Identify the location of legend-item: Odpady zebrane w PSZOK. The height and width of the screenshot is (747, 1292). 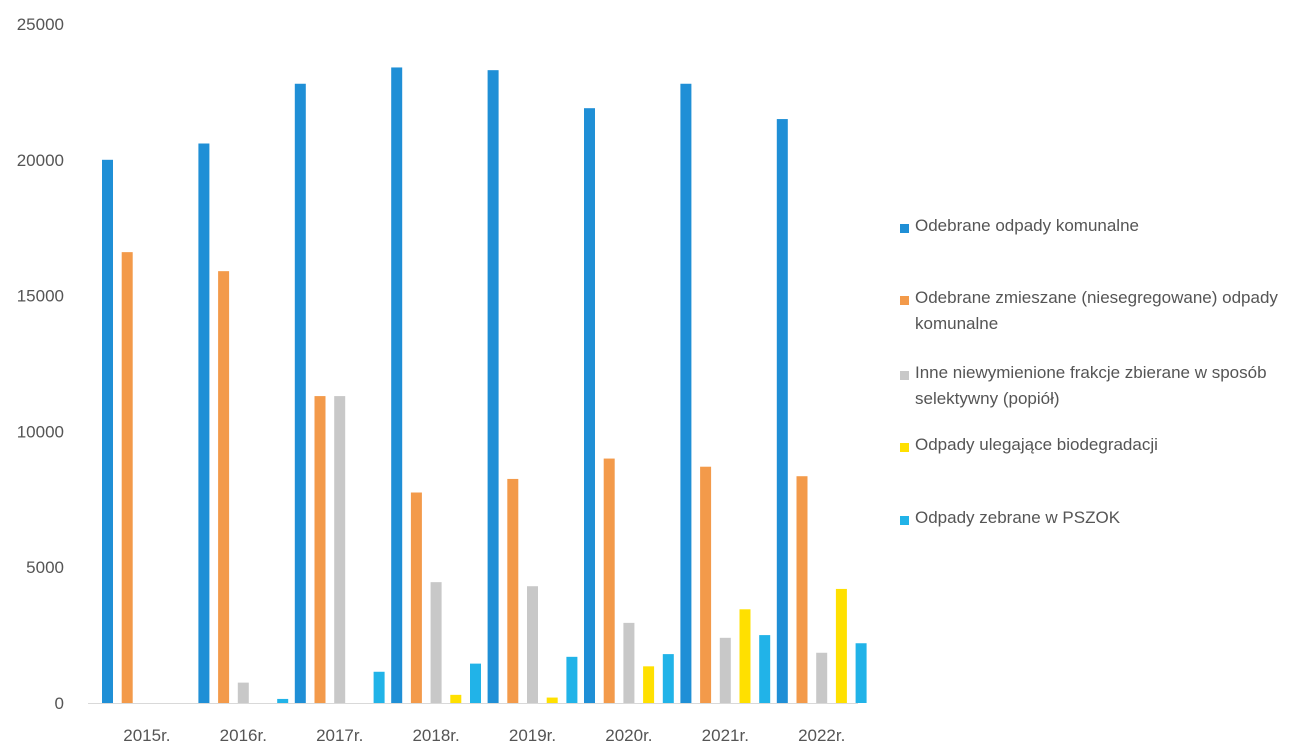
(1092, 519).